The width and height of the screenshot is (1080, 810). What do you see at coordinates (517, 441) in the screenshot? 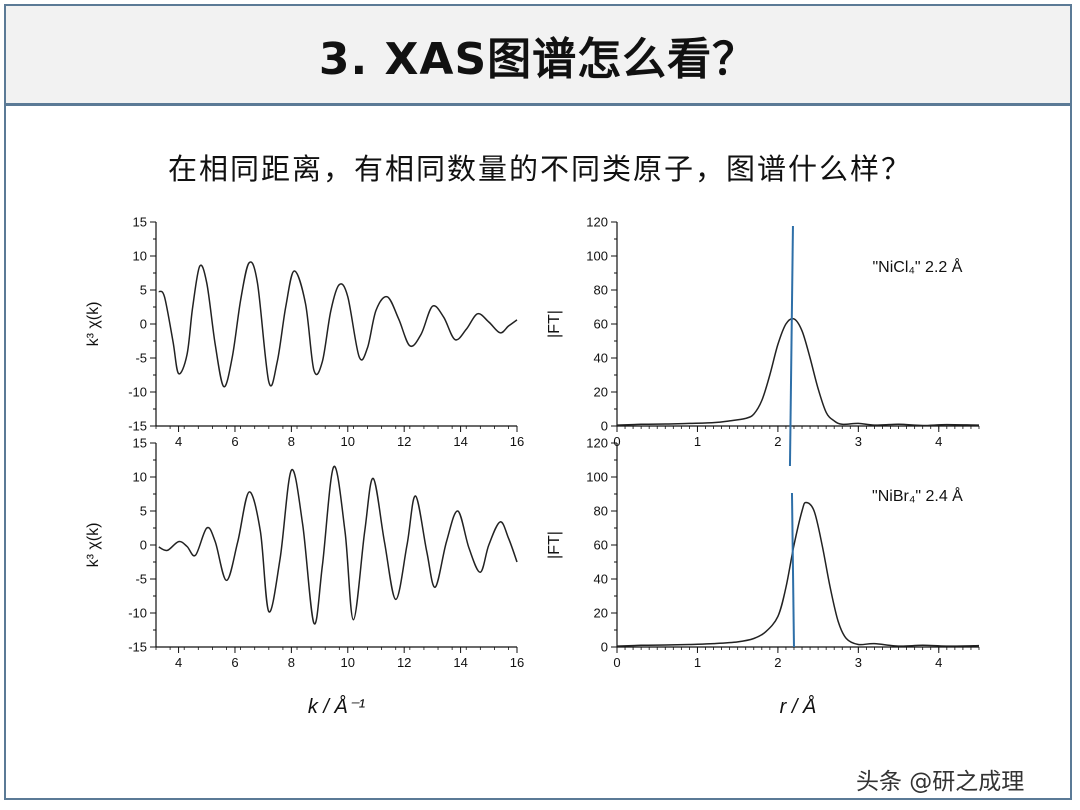
I see `exafs-top-xtick-label: 16` at bounding box center [517, 441].